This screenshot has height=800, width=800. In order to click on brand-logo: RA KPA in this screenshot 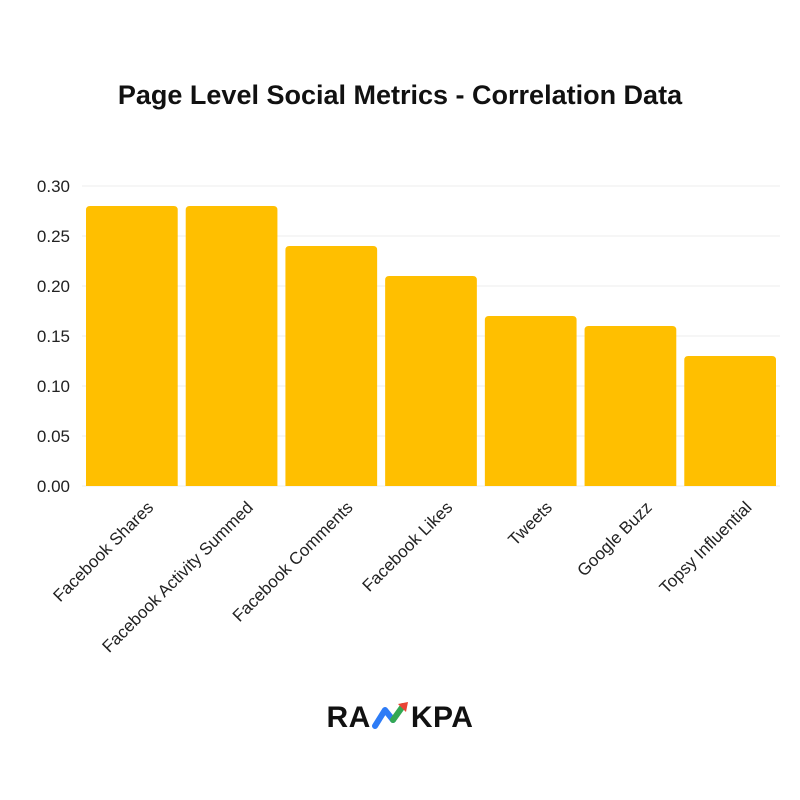, I will do `click(400, 717)`.